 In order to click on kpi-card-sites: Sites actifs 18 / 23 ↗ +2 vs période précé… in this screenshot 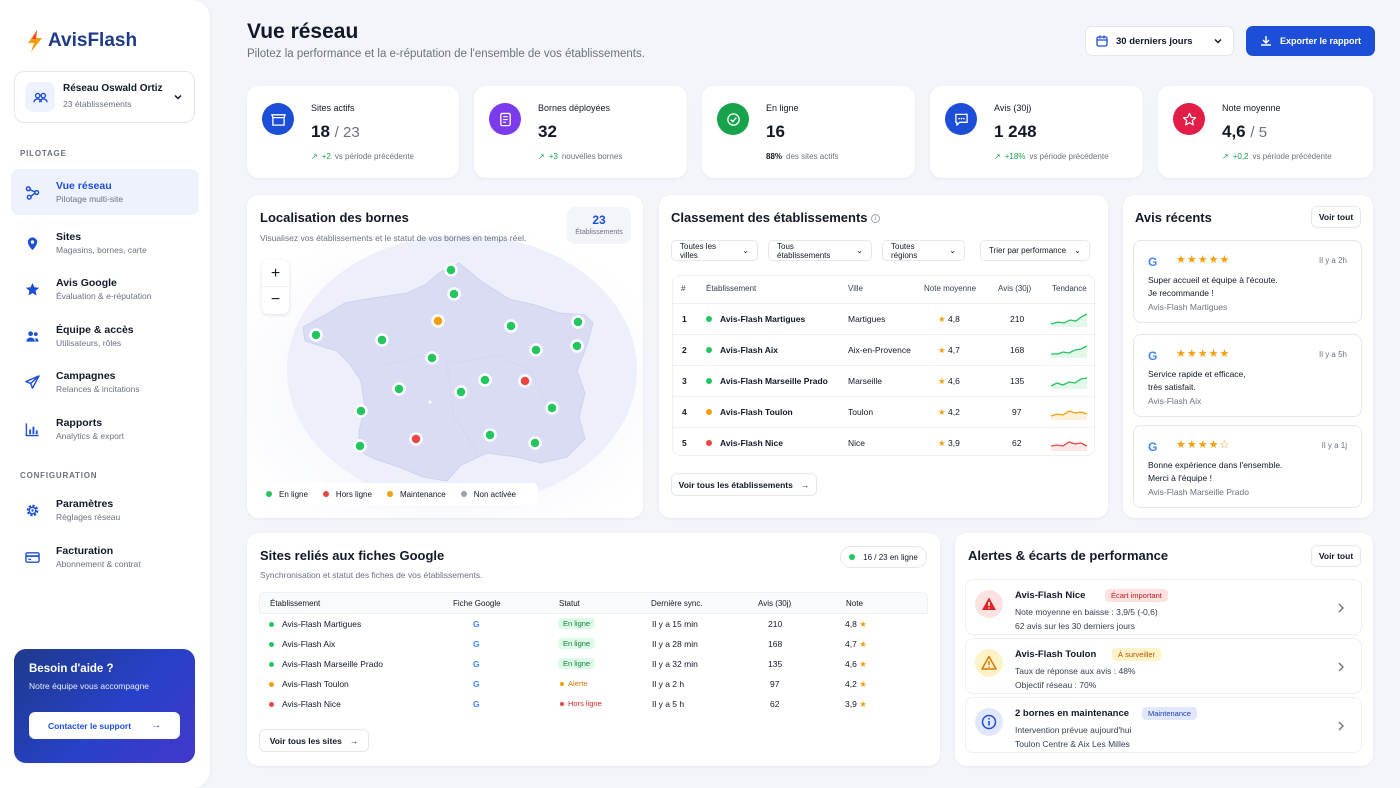, I will do `click(353, 132)`.